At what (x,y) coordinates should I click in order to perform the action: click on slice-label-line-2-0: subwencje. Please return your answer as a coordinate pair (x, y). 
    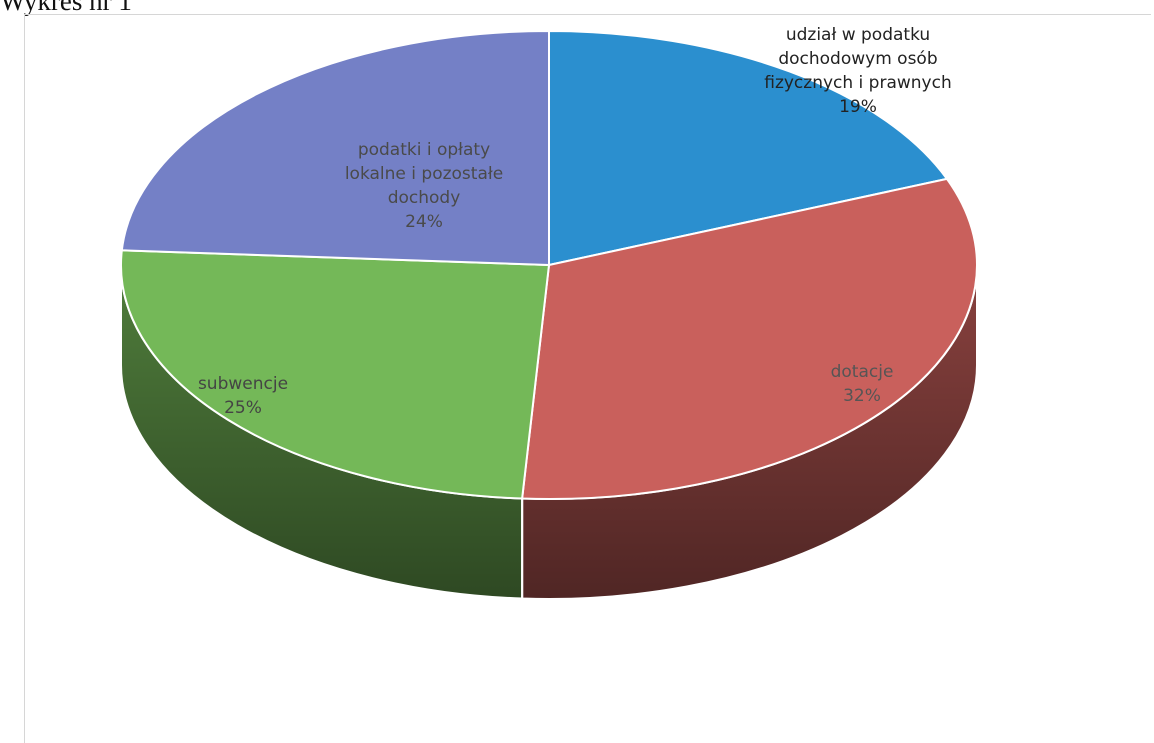
    Looking at the image, I should click on (243, 384).